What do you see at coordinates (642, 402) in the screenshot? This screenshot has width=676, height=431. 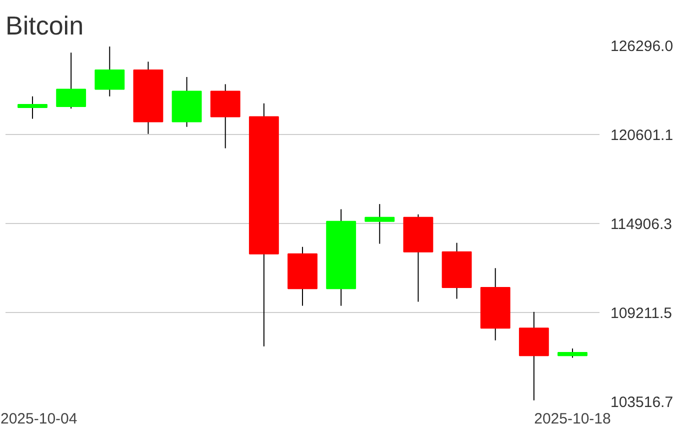 I see `y-tick-label: 103516.7` at bounding box center [642, 402].